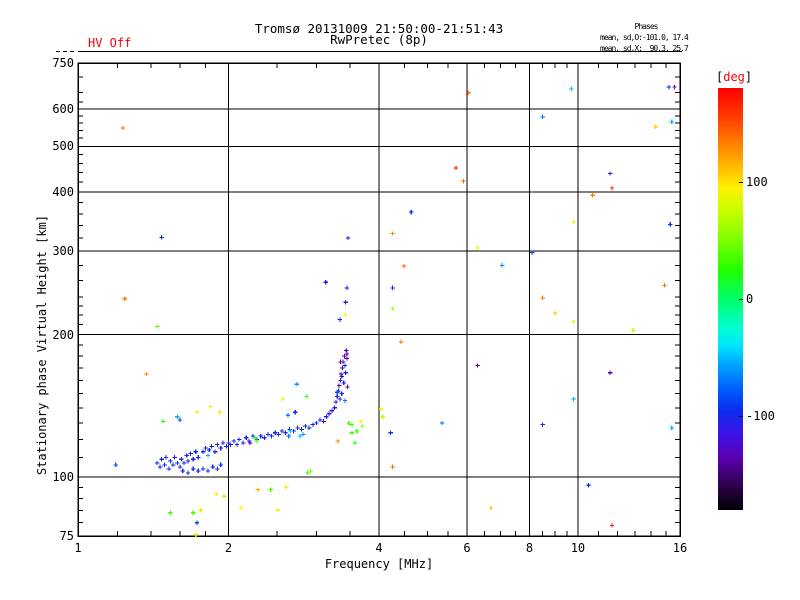 The height and width of the screenshot is (600, 800). What do you see at coordinates (748, 77) in the screenshot?
I see `colorbar-bracket-close: ]` at bounding box center [748, 77].